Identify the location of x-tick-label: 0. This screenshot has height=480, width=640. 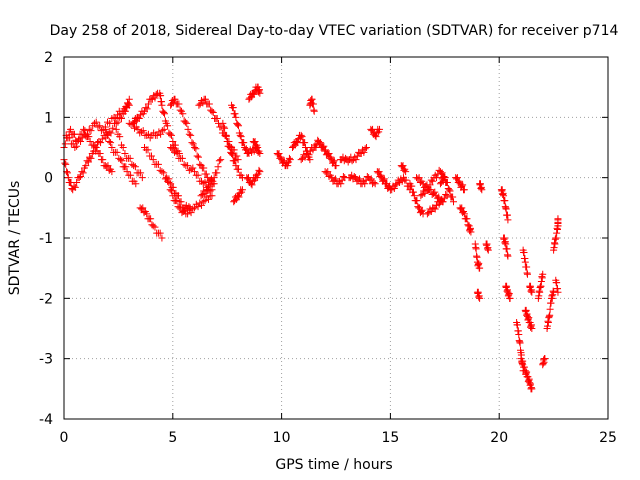
(64, 438).